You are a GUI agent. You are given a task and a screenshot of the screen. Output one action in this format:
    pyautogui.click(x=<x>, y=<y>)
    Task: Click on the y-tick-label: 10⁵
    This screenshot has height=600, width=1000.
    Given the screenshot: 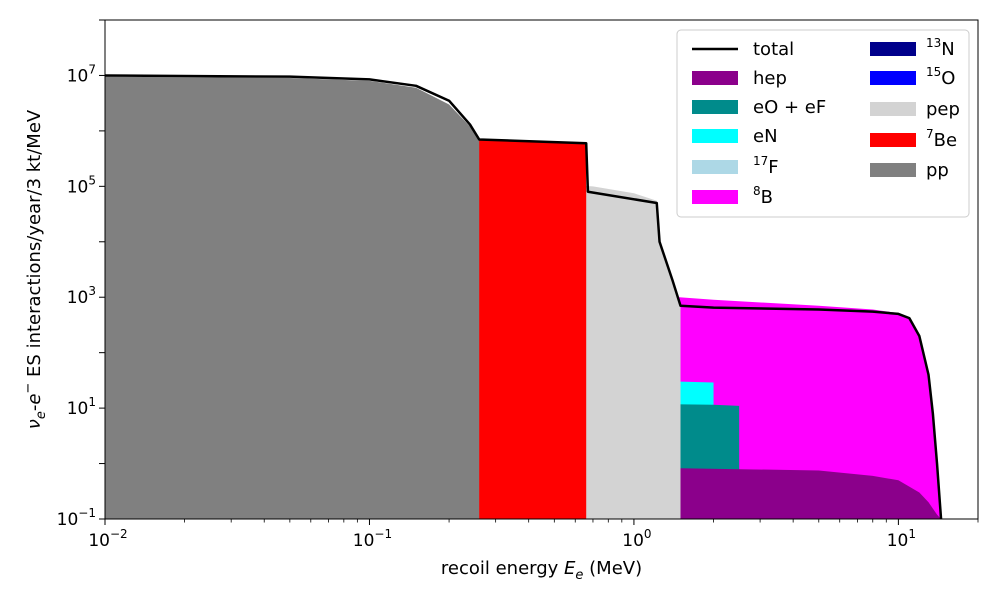 What is the action you would take?
    pyautogui.click(x=81, y=185)
    